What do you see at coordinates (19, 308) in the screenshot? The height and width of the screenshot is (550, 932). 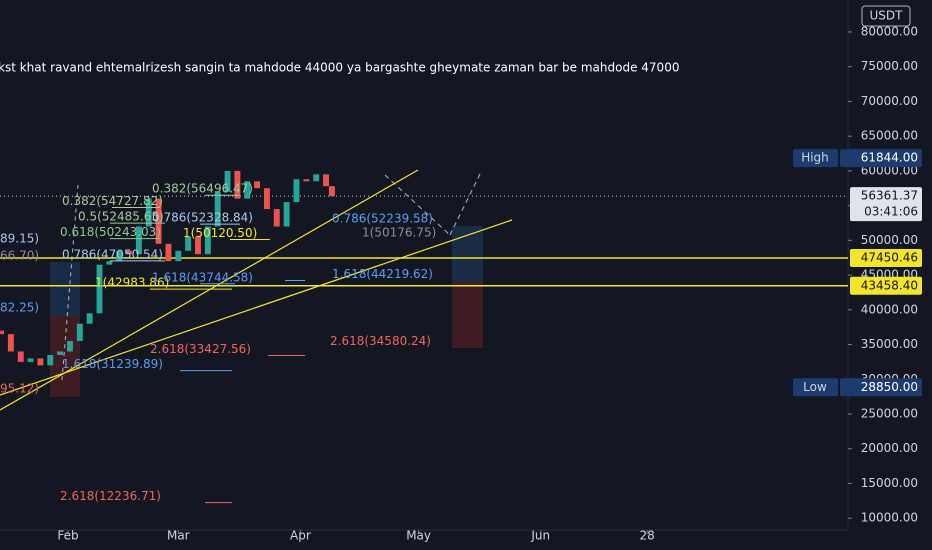 I see `fib-label: 82.25)` at bounding box center [19, 308].